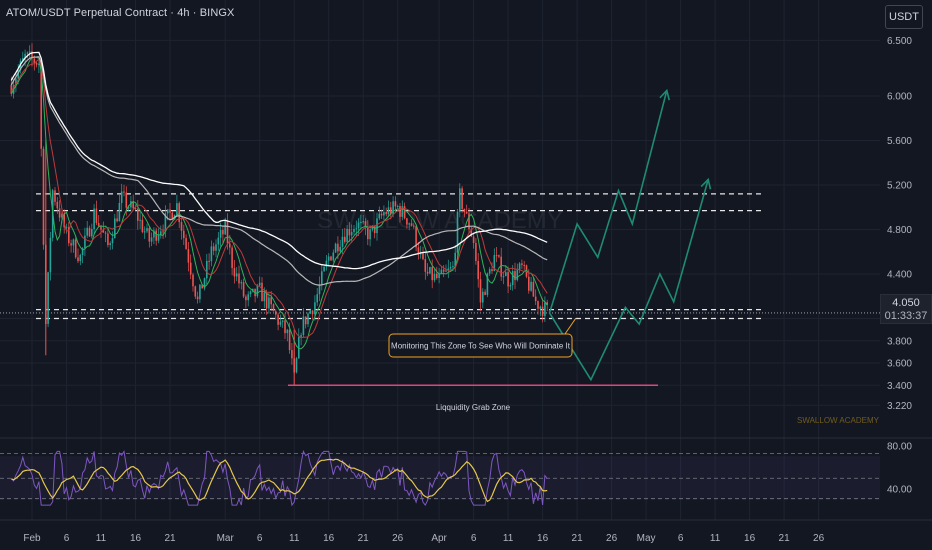 The image size is (932, 550). I want to click on date-tick-label: 11, so click(294, 538).